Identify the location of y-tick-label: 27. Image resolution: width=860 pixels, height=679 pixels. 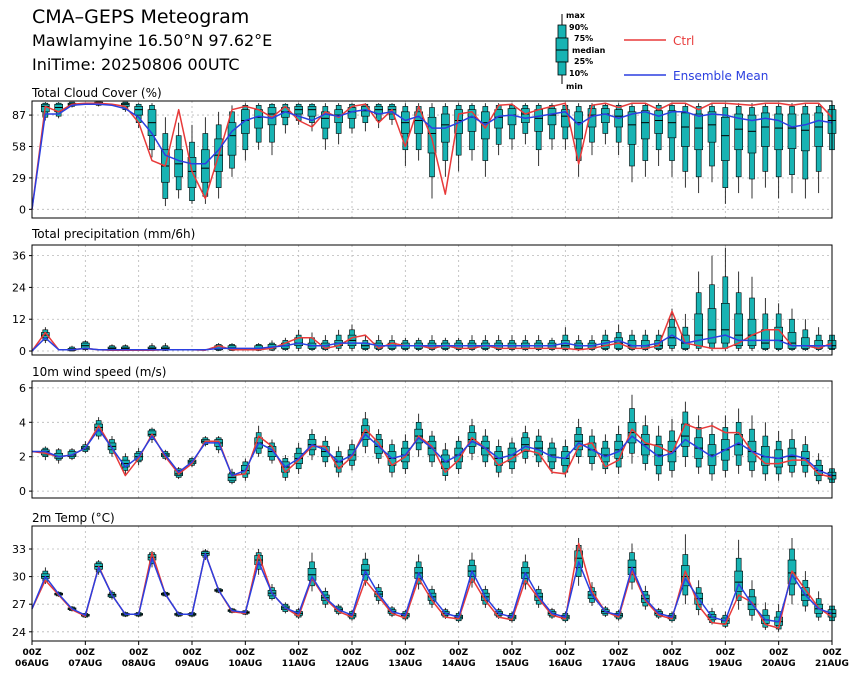
(19, 604).